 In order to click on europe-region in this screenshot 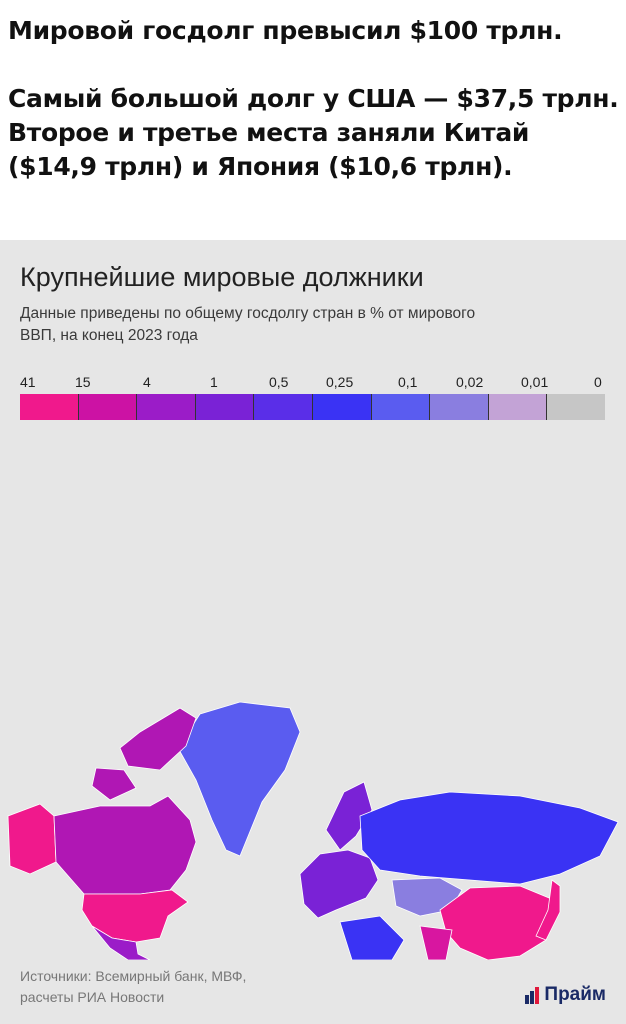, I will do `click(339, 884)`.